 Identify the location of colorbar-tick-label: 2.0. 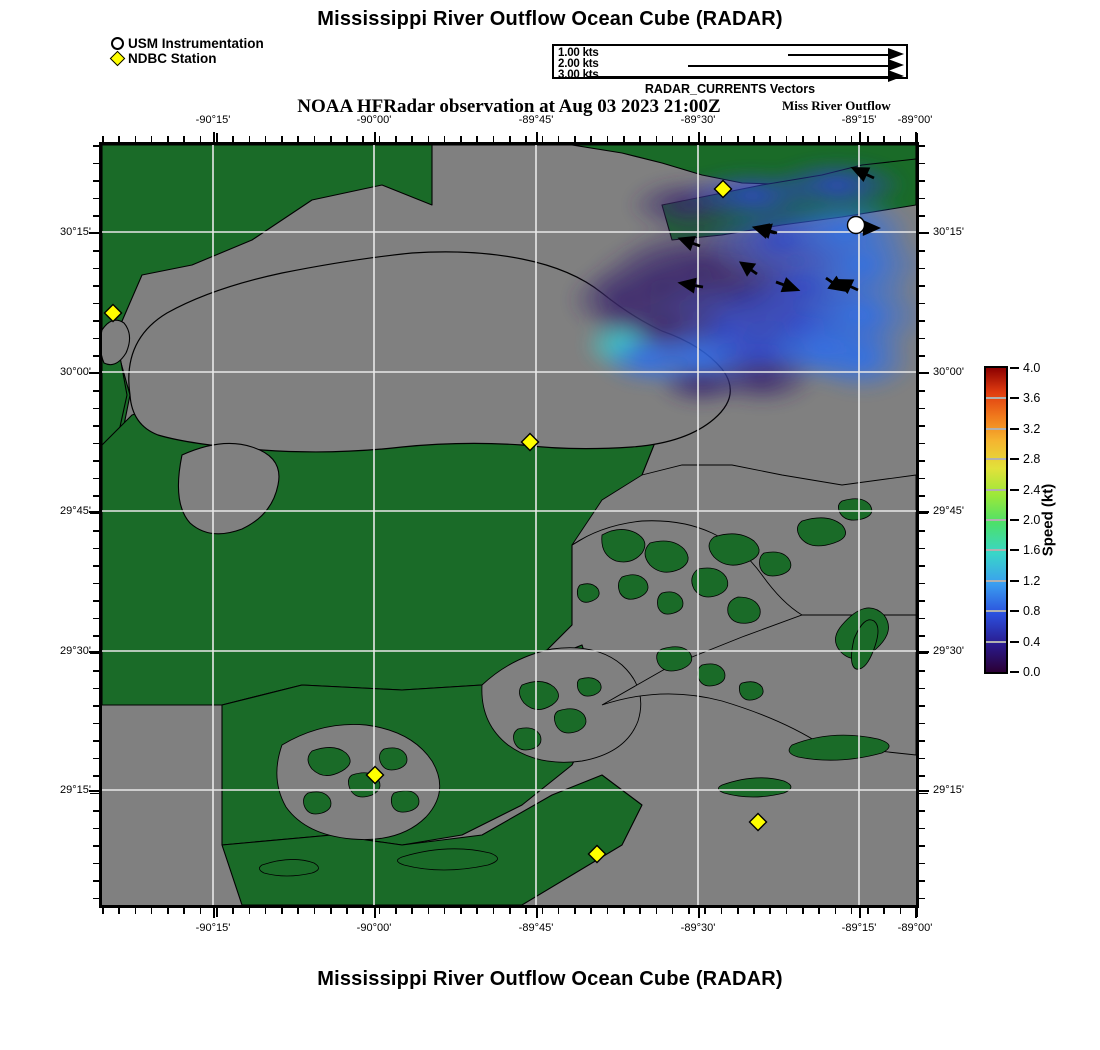
(1032, 520).